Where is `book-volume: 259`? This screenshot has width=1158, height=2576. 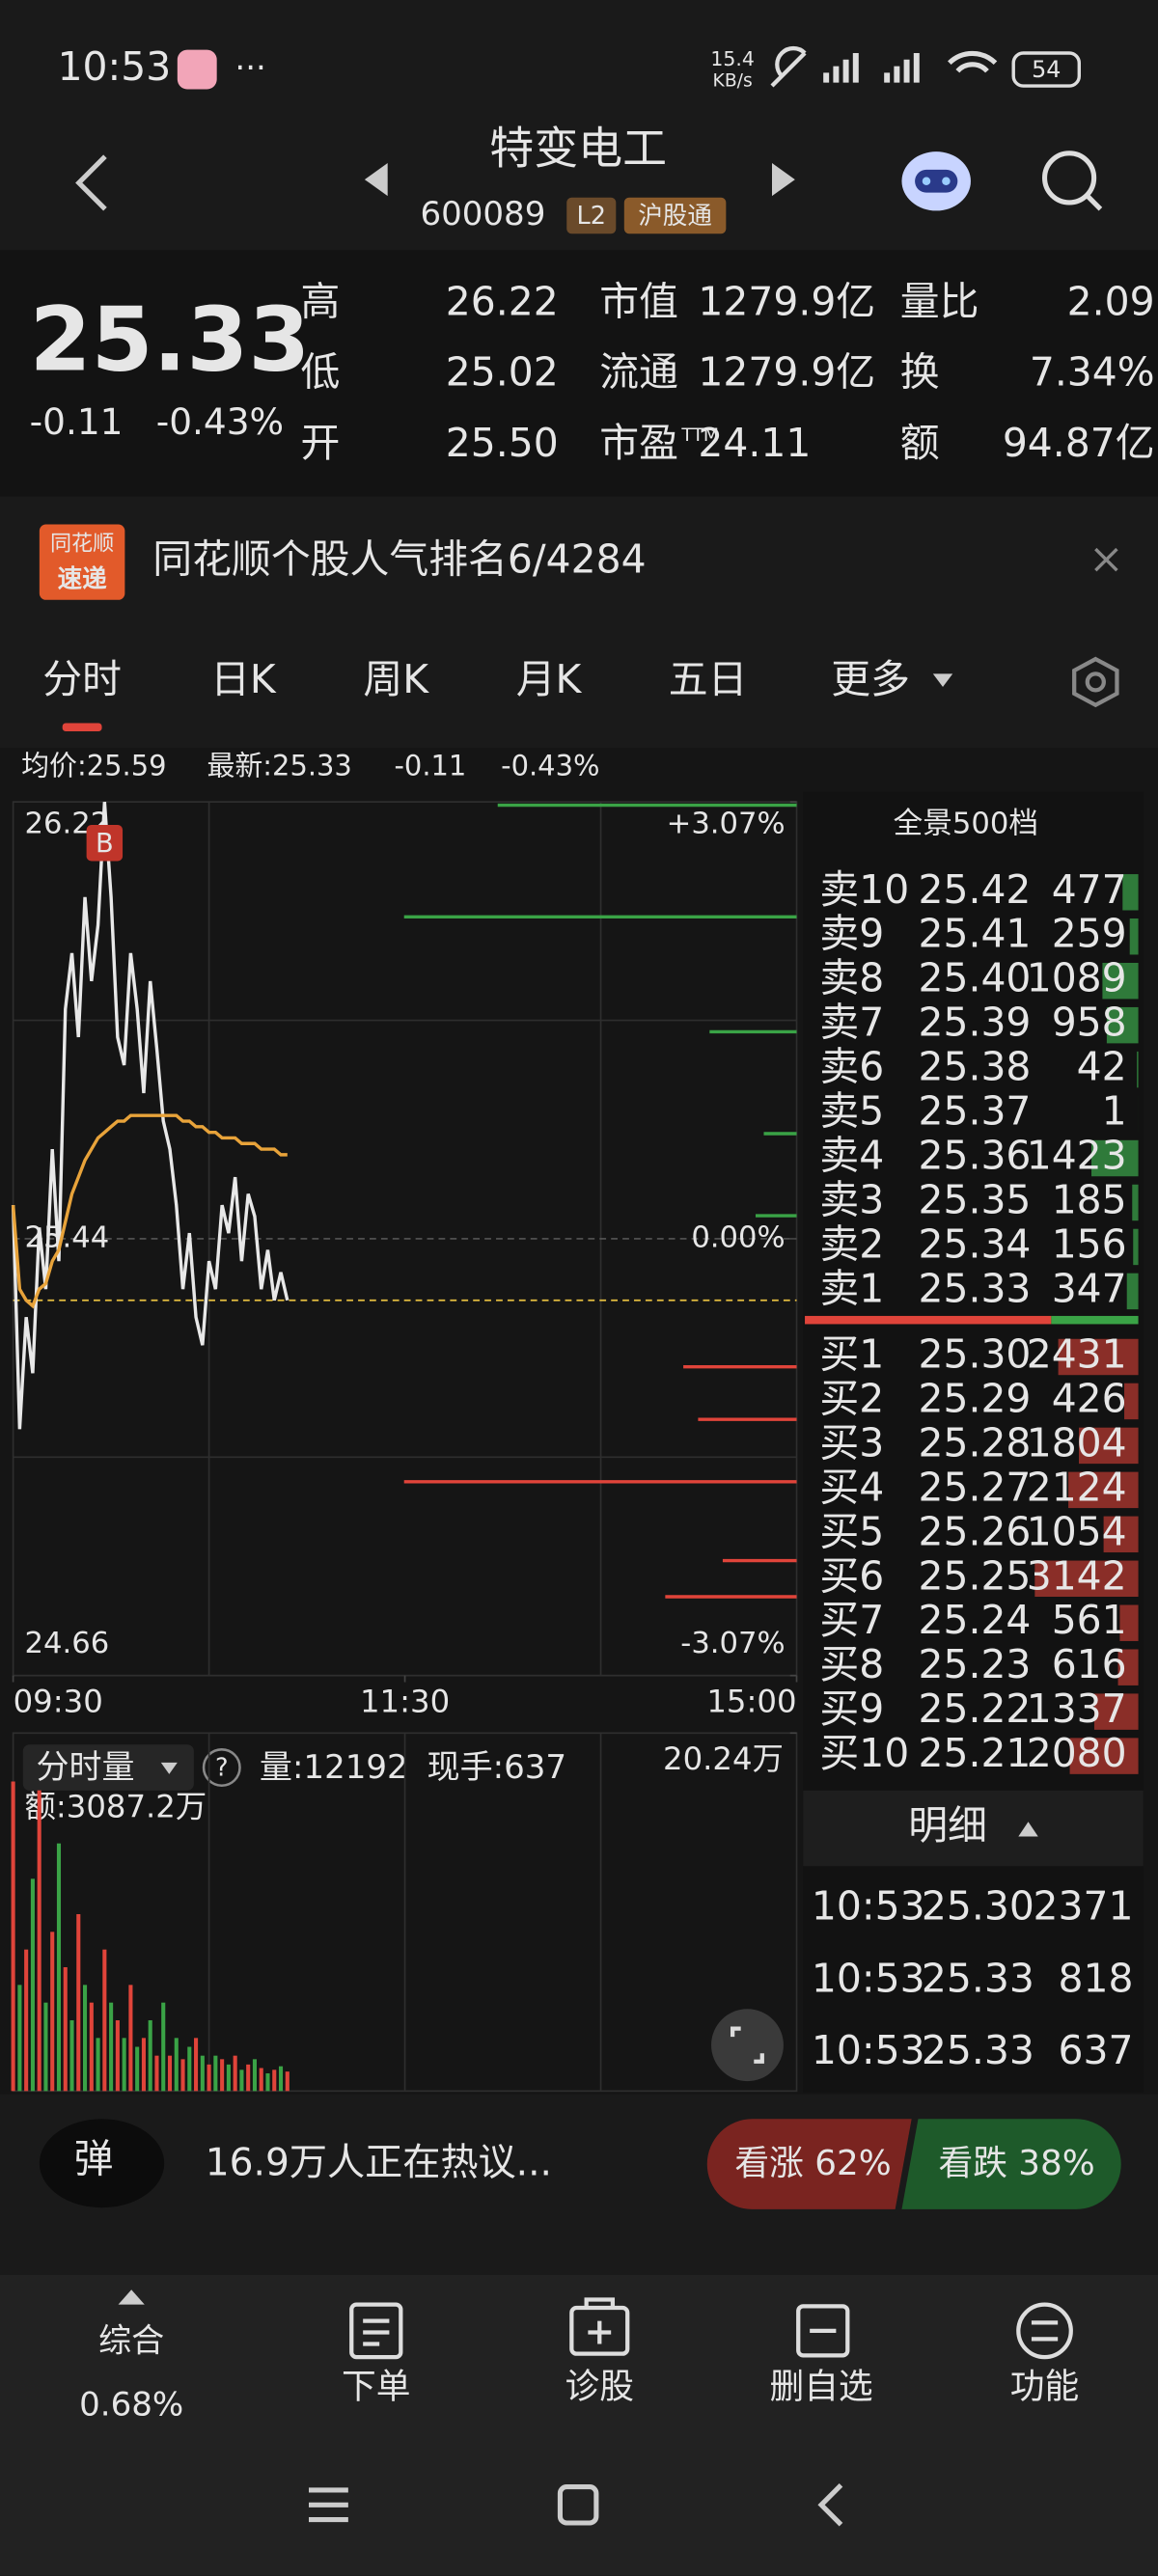
book-volume: 259 is located at coordinates (1089, 934).